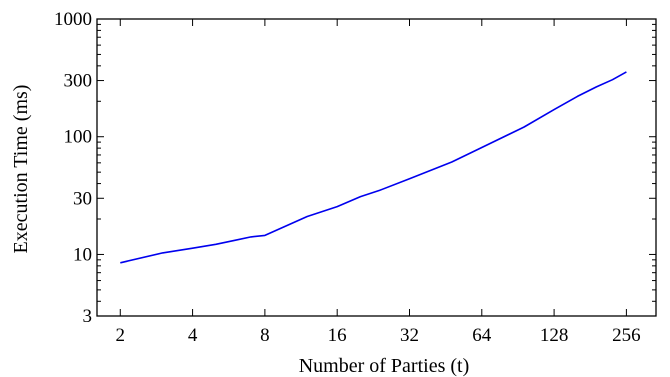 The width and height of the screenshot is (670, 377). What do you see at coordinates (265, 335) in the screenshot?
I see `x-tick-label: 8` at bounding box center [265, 335].